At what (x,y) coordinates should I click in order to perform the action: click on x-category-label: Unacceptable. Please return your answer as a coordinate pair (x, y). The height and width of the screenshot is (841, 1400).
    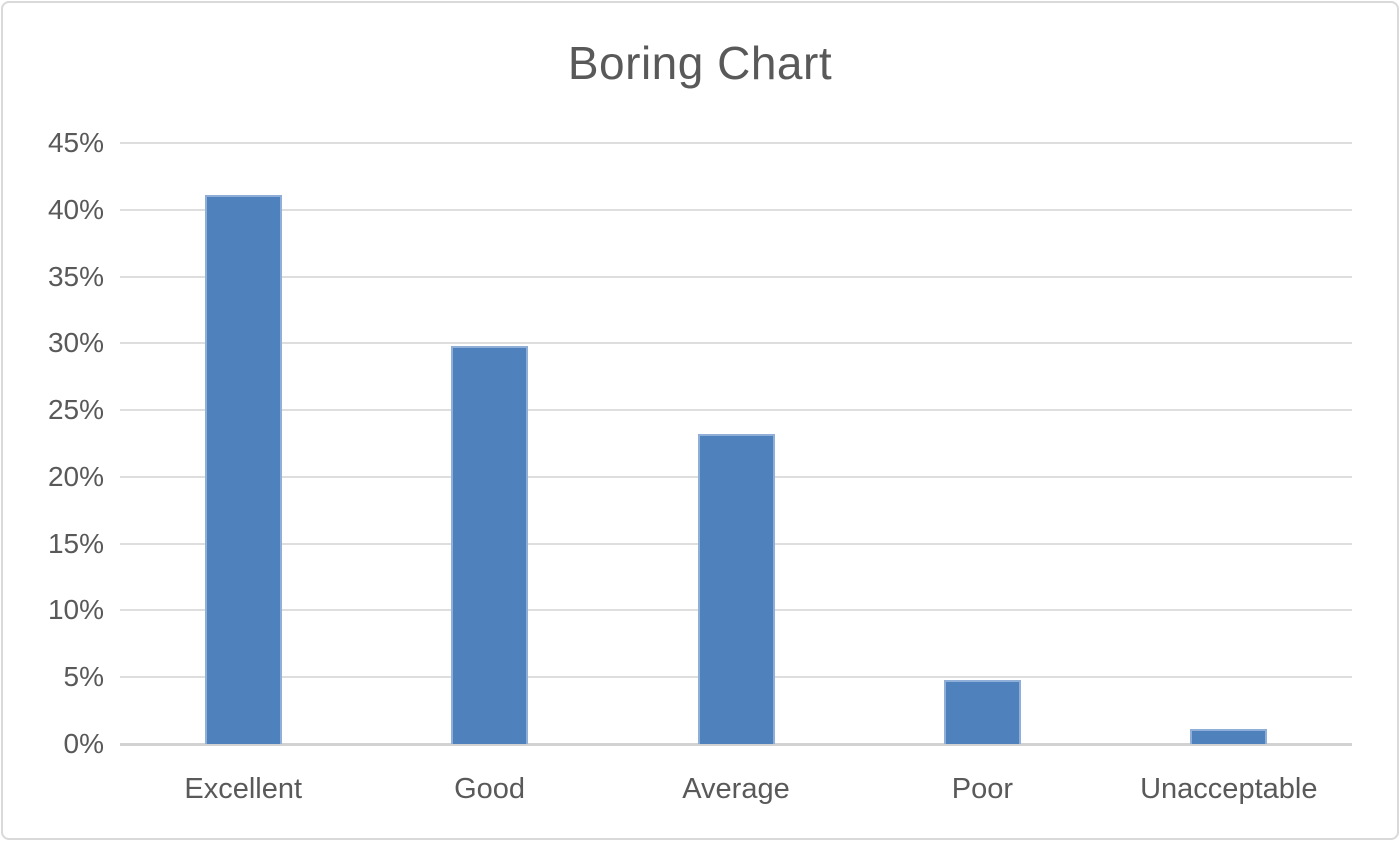
    Looking at the image, I should click on (1229, 789).